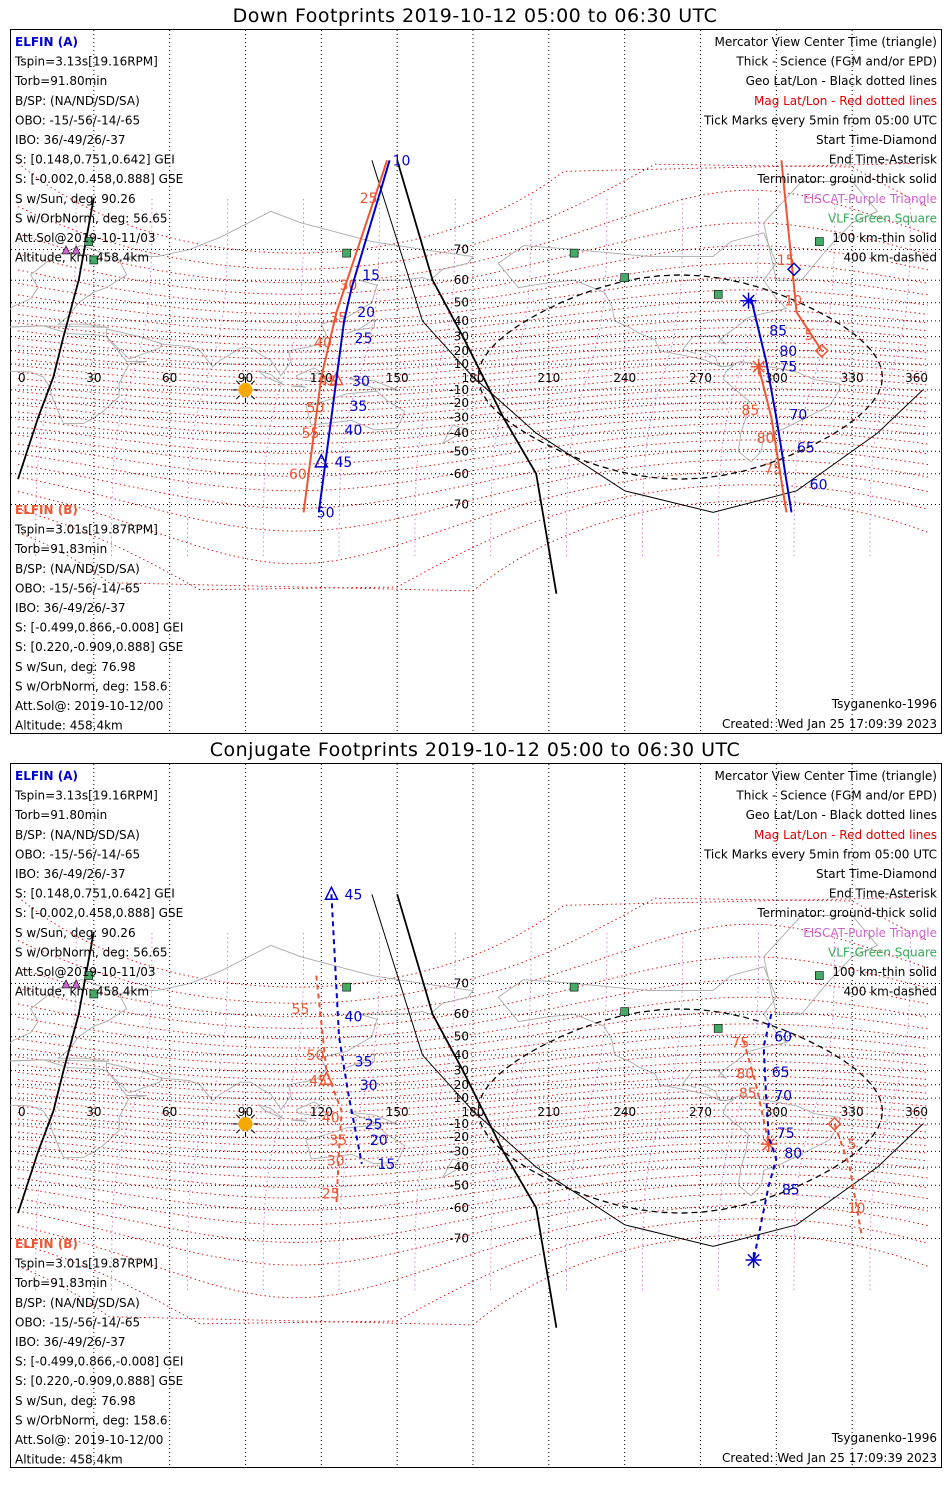  I want to click on elfin-a-tick-label: 10, so click(402, 161).